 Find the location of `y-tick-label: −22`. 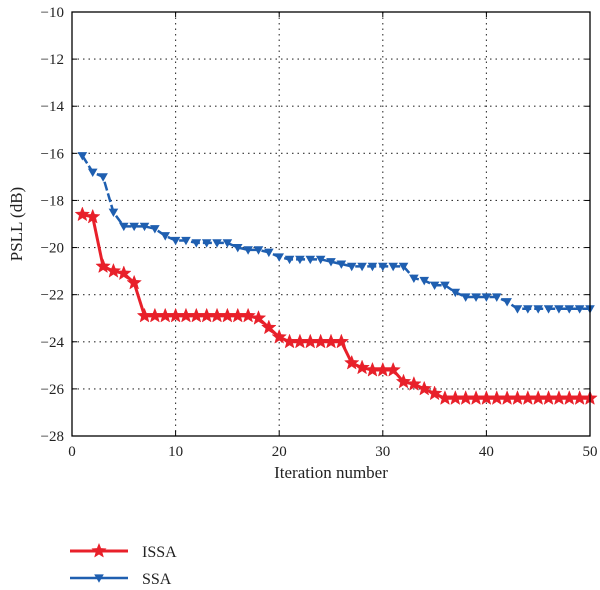

y-tick-label: −22 is located at coordinates (52, 296).